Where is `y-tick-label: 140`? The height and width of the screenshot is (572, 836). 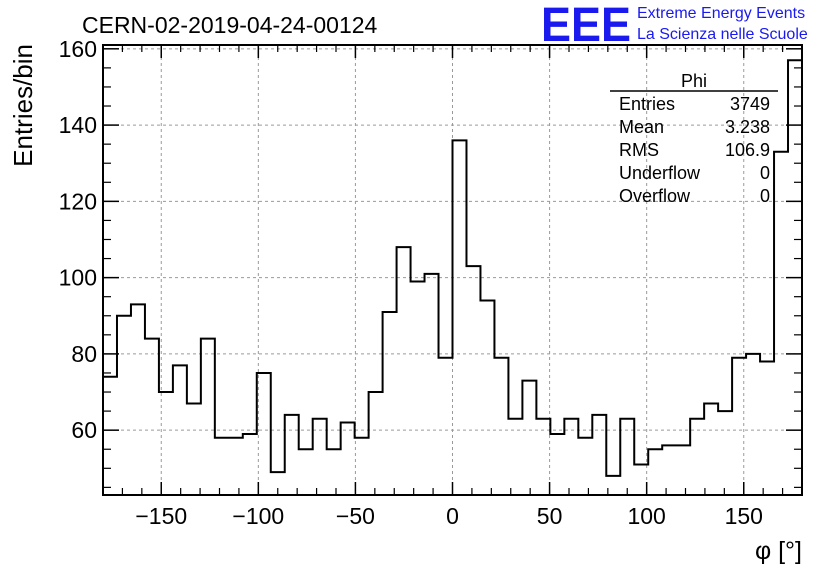
y-tick-label: 140 is located at coordinates (78, 125).